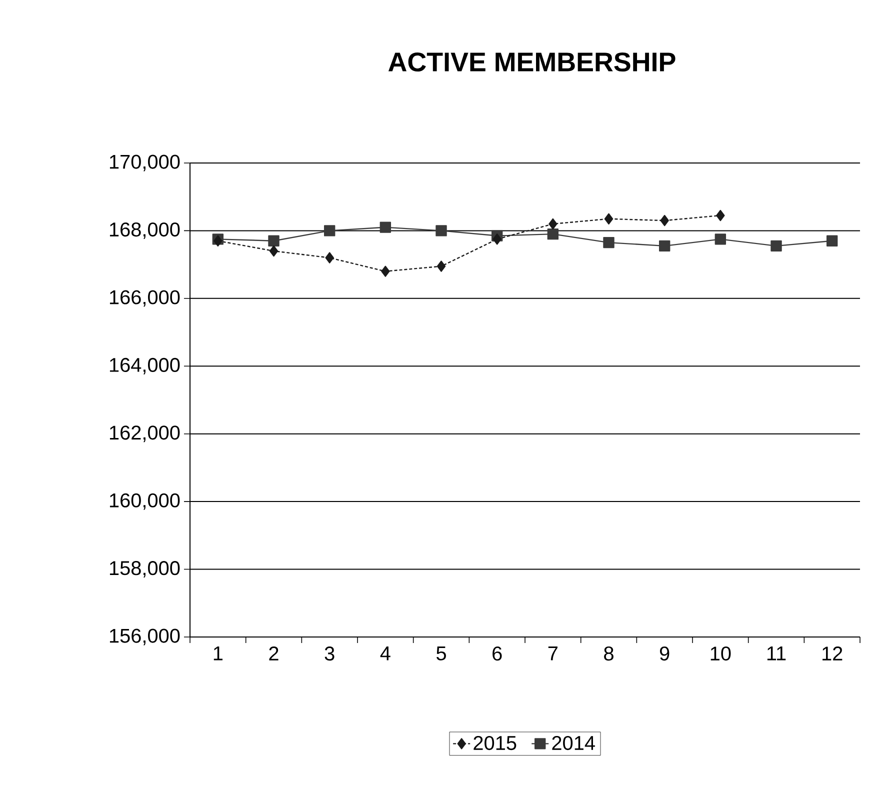  Describe the element at coordinates (218, 653) in the screenshot. I see `x-tick-label: 1` at that location.